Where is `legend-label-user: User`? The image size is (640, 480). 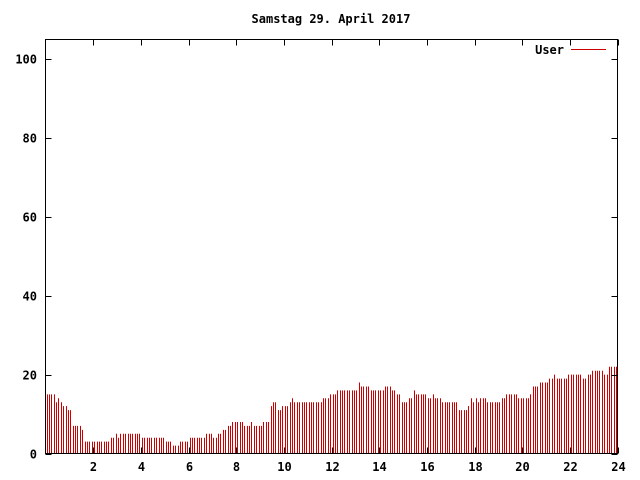 legend-label-user: User is located at coordinates (549, 50).